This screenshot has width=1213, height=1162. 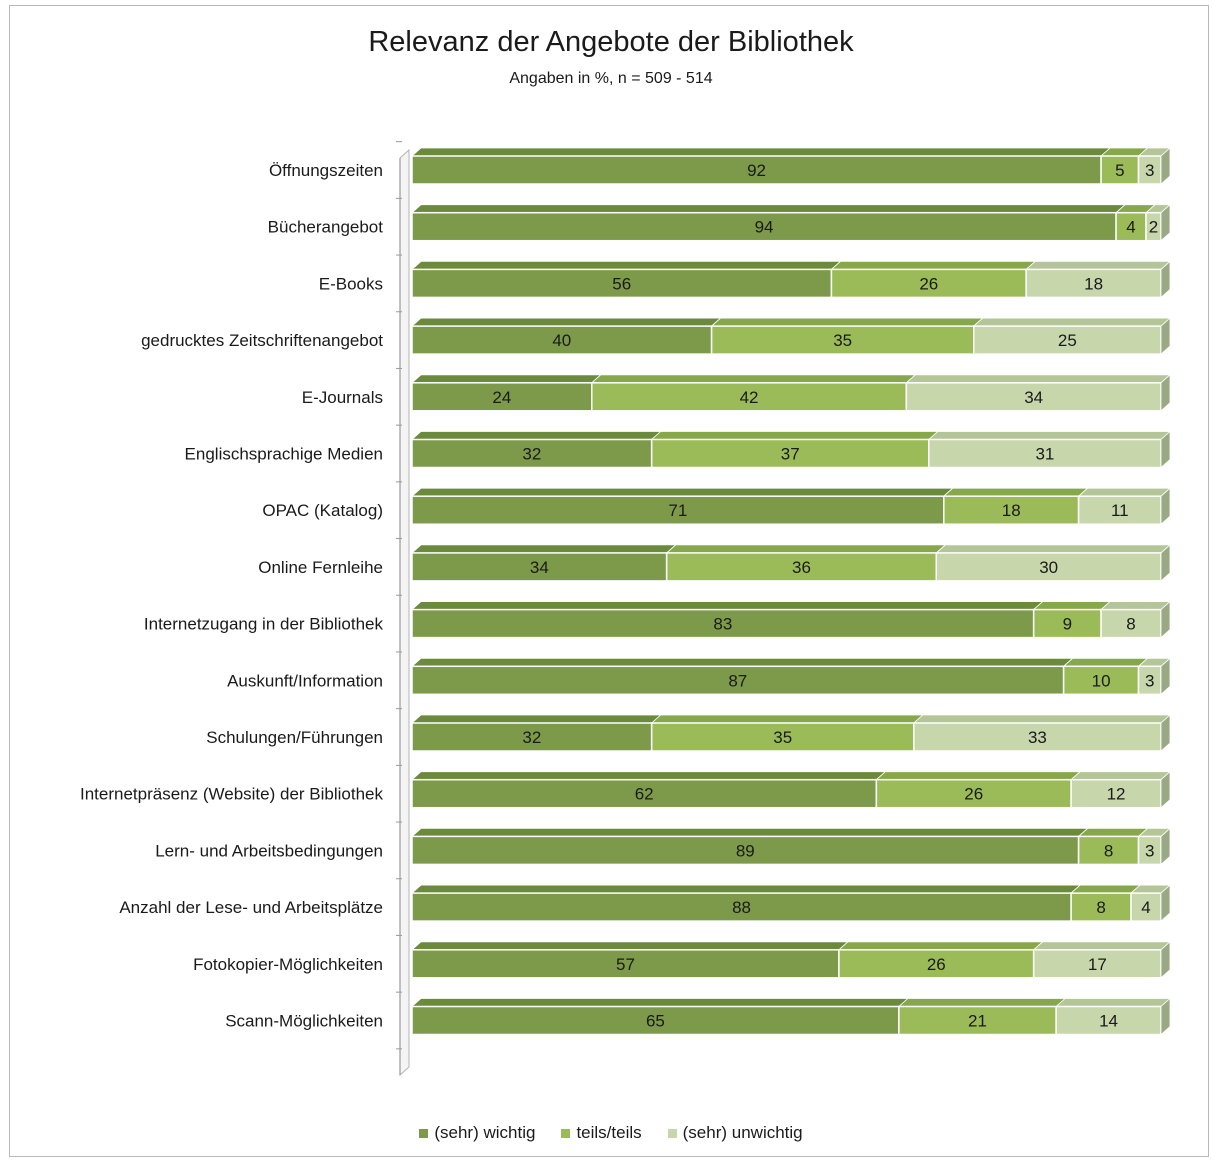 I want to click on data-label: 92, so click(x=756, y=170).